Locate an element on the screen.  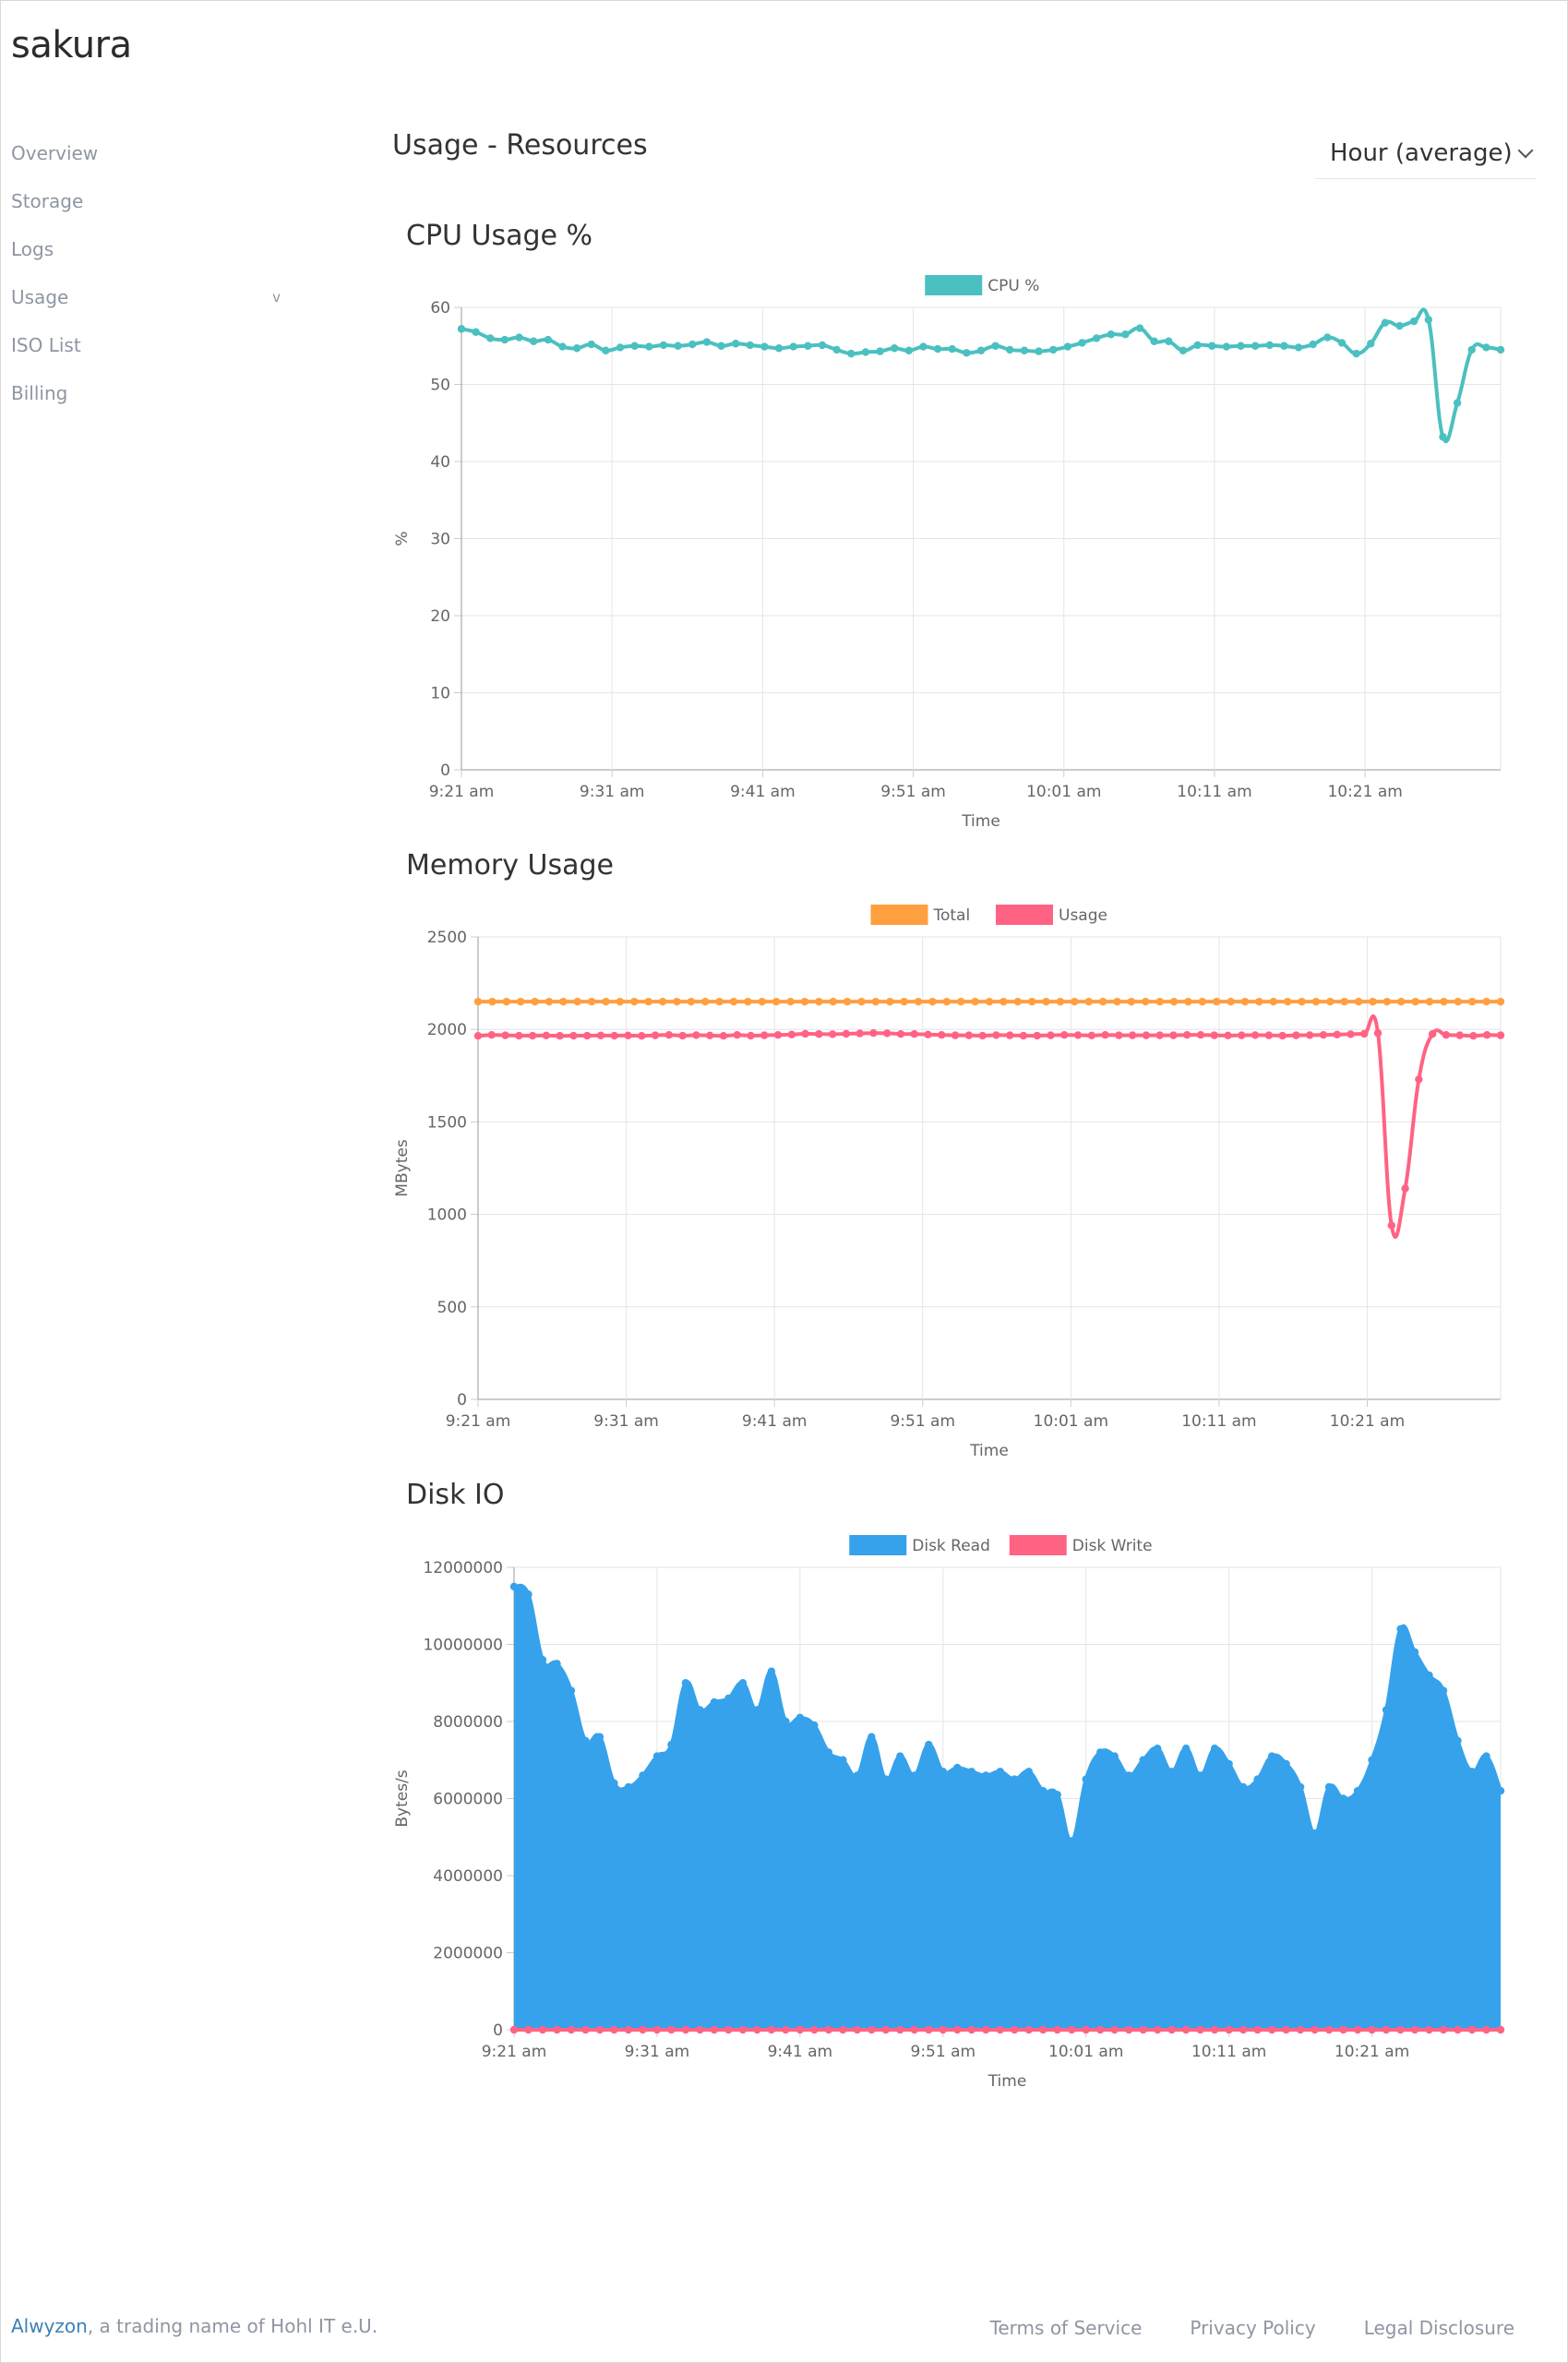
sidebar-item-billing: Billing is located at coordinates (149, 393).